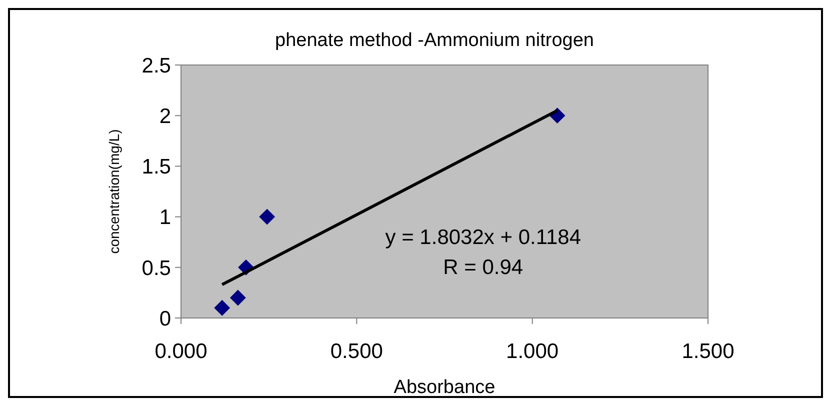 The height and width of the screenshot is (406, 831). Describe the element at coordinates (156, 66) in the screenshot. I see `y-tick-label: 2.5` at that location.